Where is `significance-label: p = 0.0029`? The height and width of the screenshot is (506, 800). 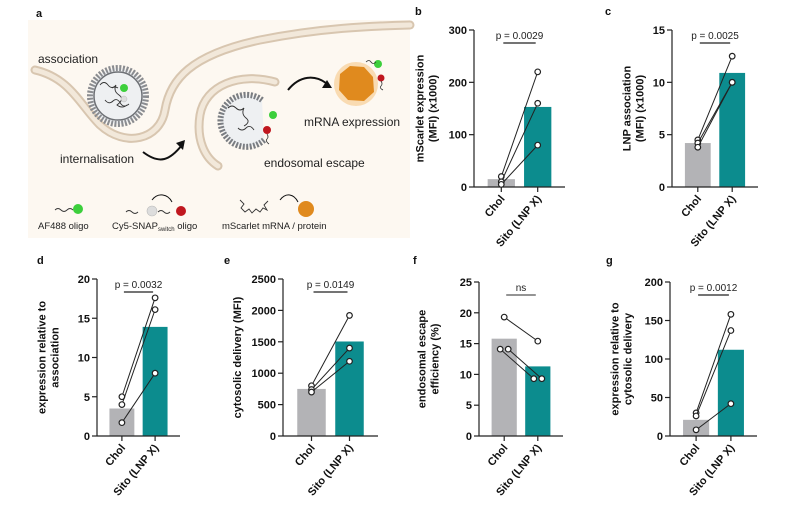 significance-label: p = 0.0029 is located at coordinates (520, 36).